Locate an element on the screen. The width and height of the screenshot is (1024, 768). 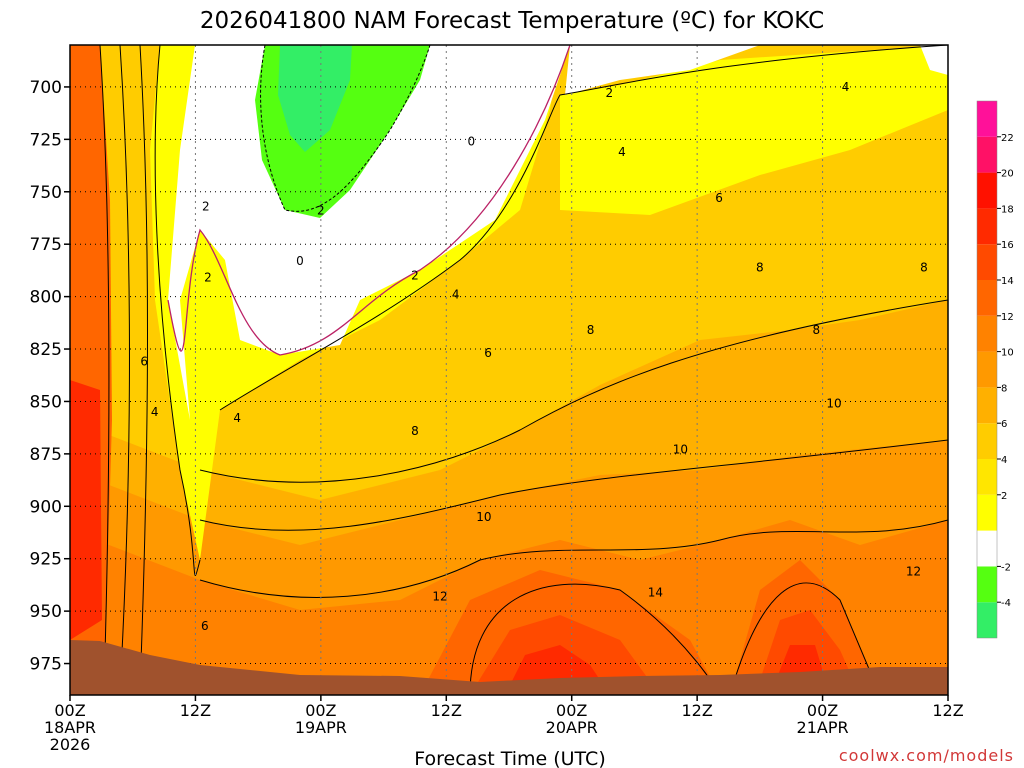
colorbar-frame is located at coordinates (987, 369).